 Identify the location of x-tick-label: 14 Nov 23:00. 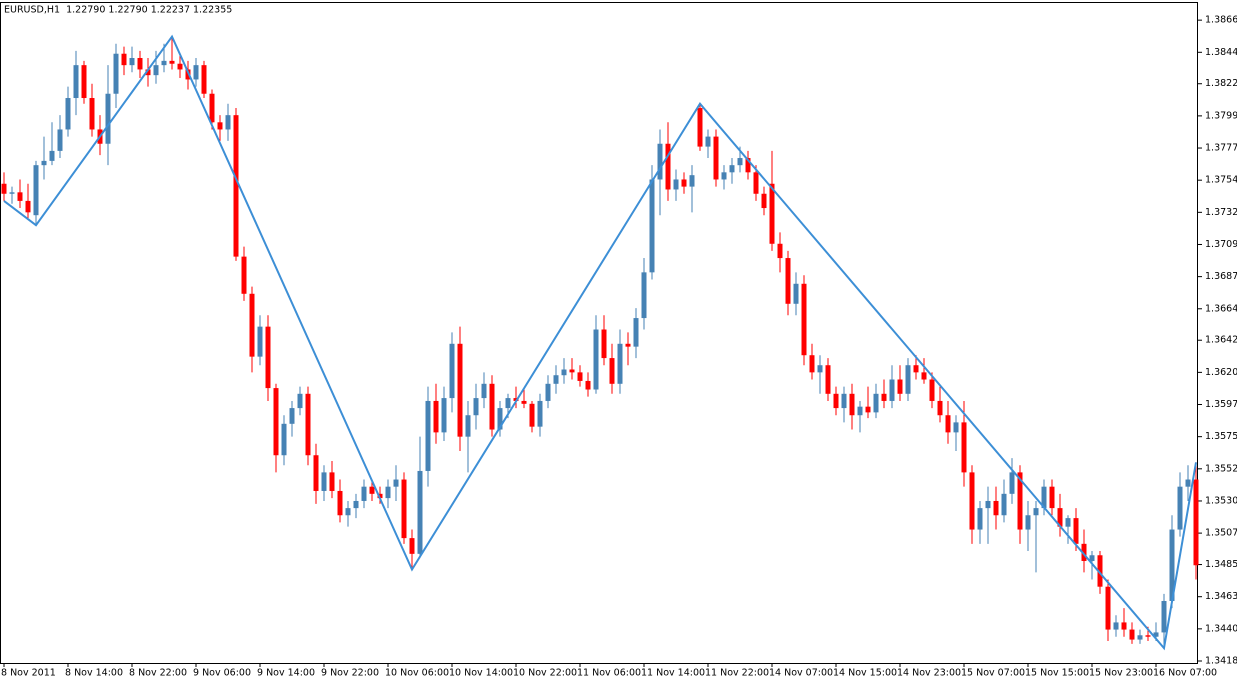
(929, 673).